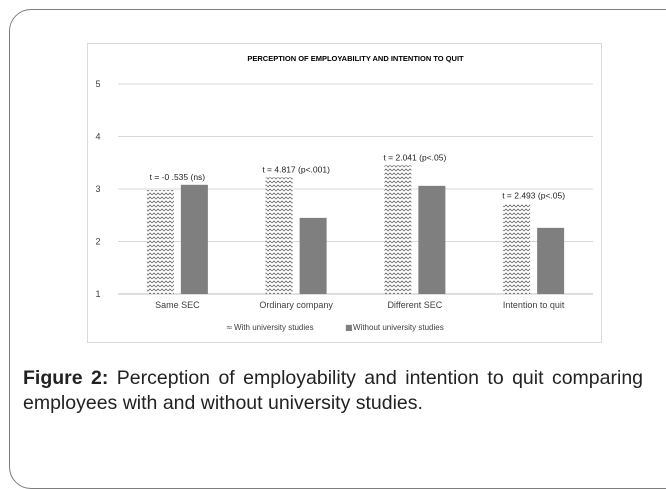 The width and height of the screenshot is (666, 489). I want to click on significance-annotation: t = 2.041 (p<.05), so click(414, 157).